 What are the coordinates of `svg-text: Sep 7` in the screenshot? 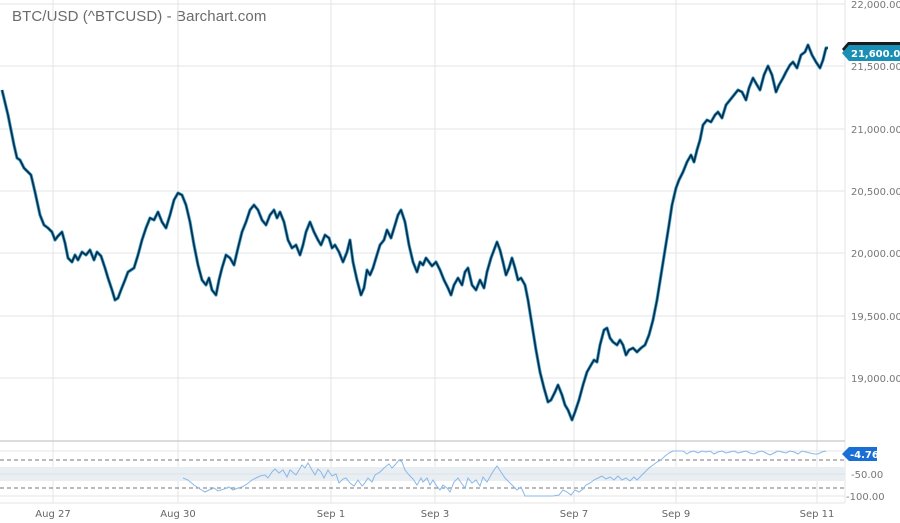 It's located at (574, 514).